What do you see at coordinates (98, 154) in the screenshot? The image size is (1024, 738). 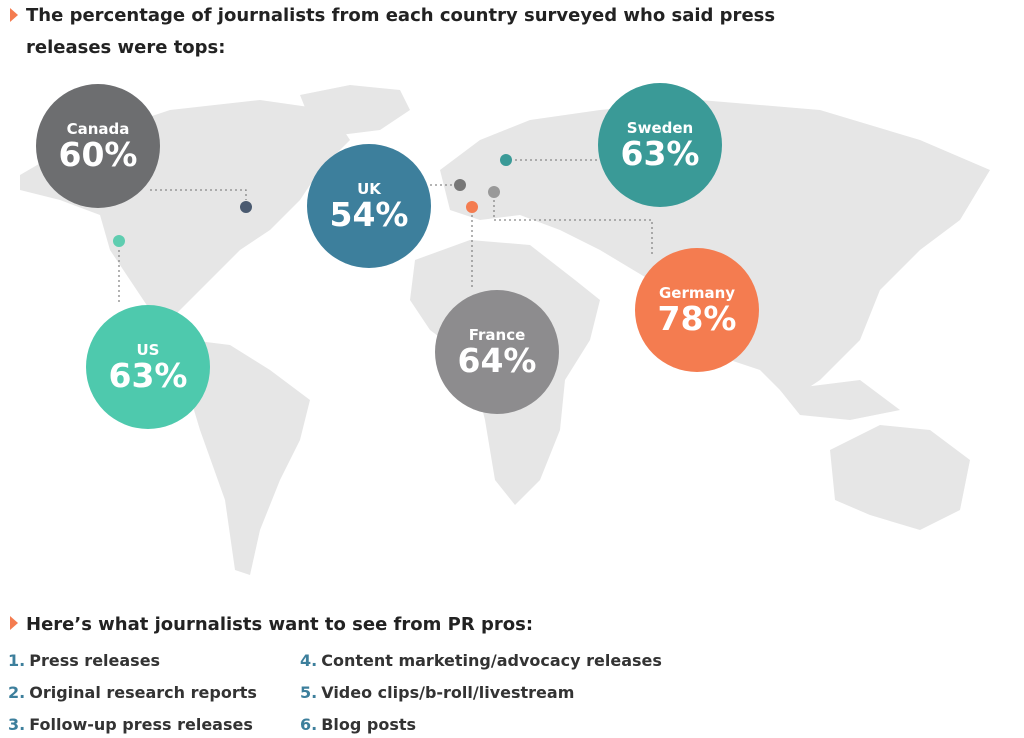 I see `country-value: 60%` at bounding box center [98, 154].